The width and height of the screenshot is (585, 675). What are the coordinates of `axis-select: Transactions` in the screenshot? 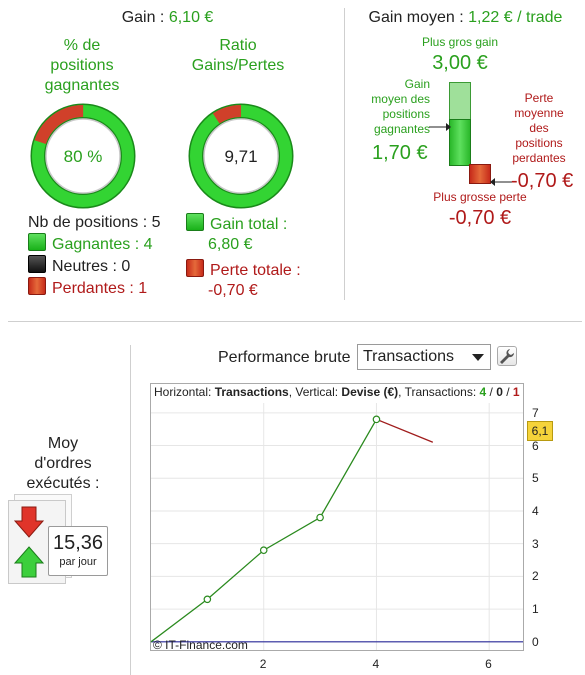 It's located at (424, 357).